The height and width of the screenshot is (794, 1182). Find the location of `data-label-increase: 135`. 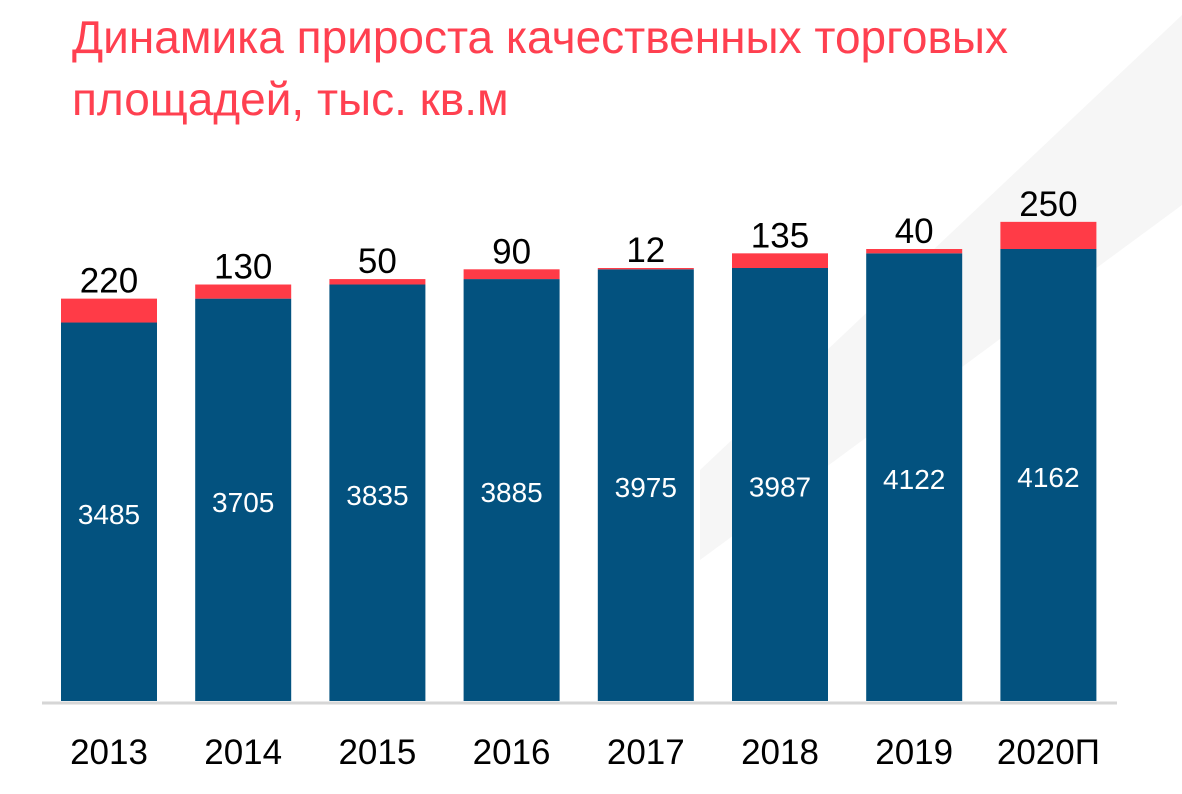

data-label-increase: 135 is located at coordinates (780, 235).